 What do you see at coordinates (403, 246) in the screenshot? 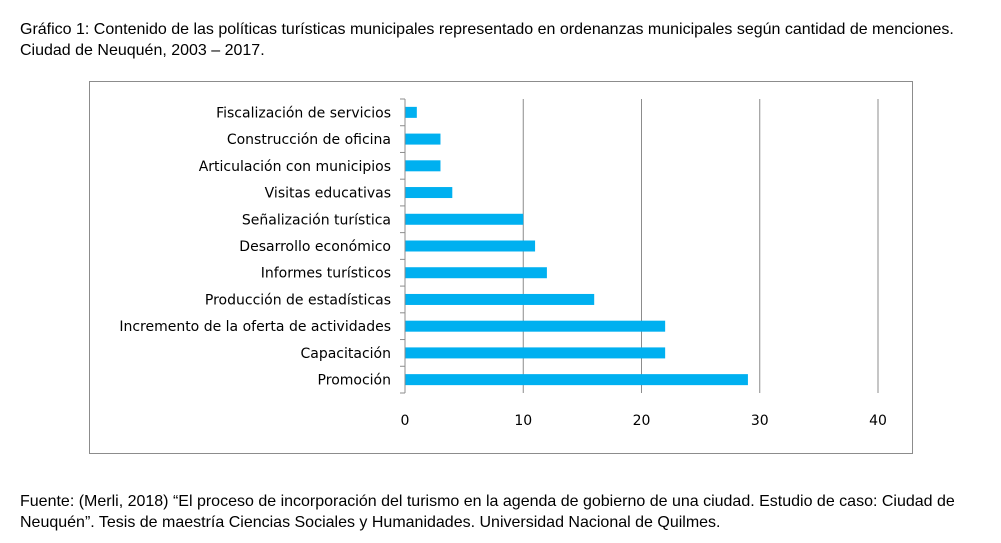
I see `axes` at bounding box center [403, 246].